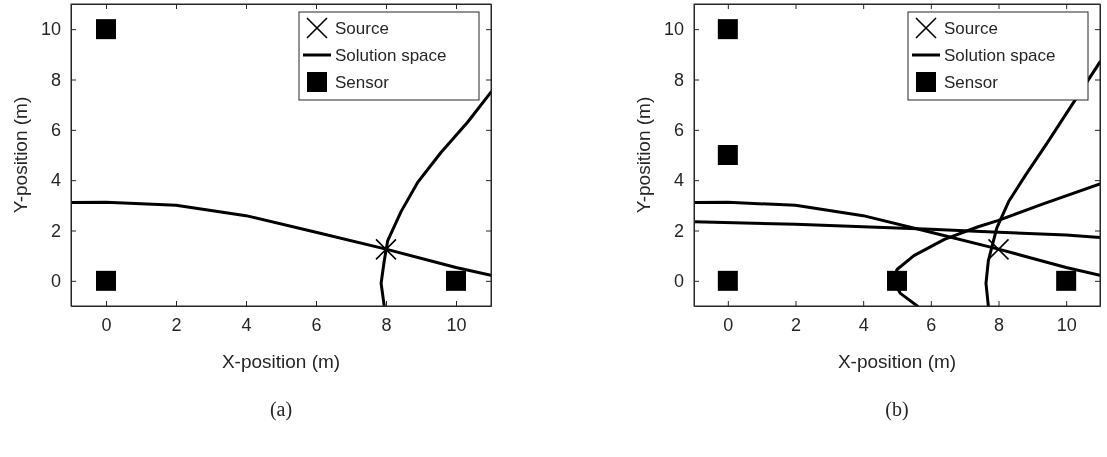 The image size is (1107, 457). What do you see at coordinates (281, 409) in the screenshot?
I see `text: (a)` at bounding box center [281, 409].